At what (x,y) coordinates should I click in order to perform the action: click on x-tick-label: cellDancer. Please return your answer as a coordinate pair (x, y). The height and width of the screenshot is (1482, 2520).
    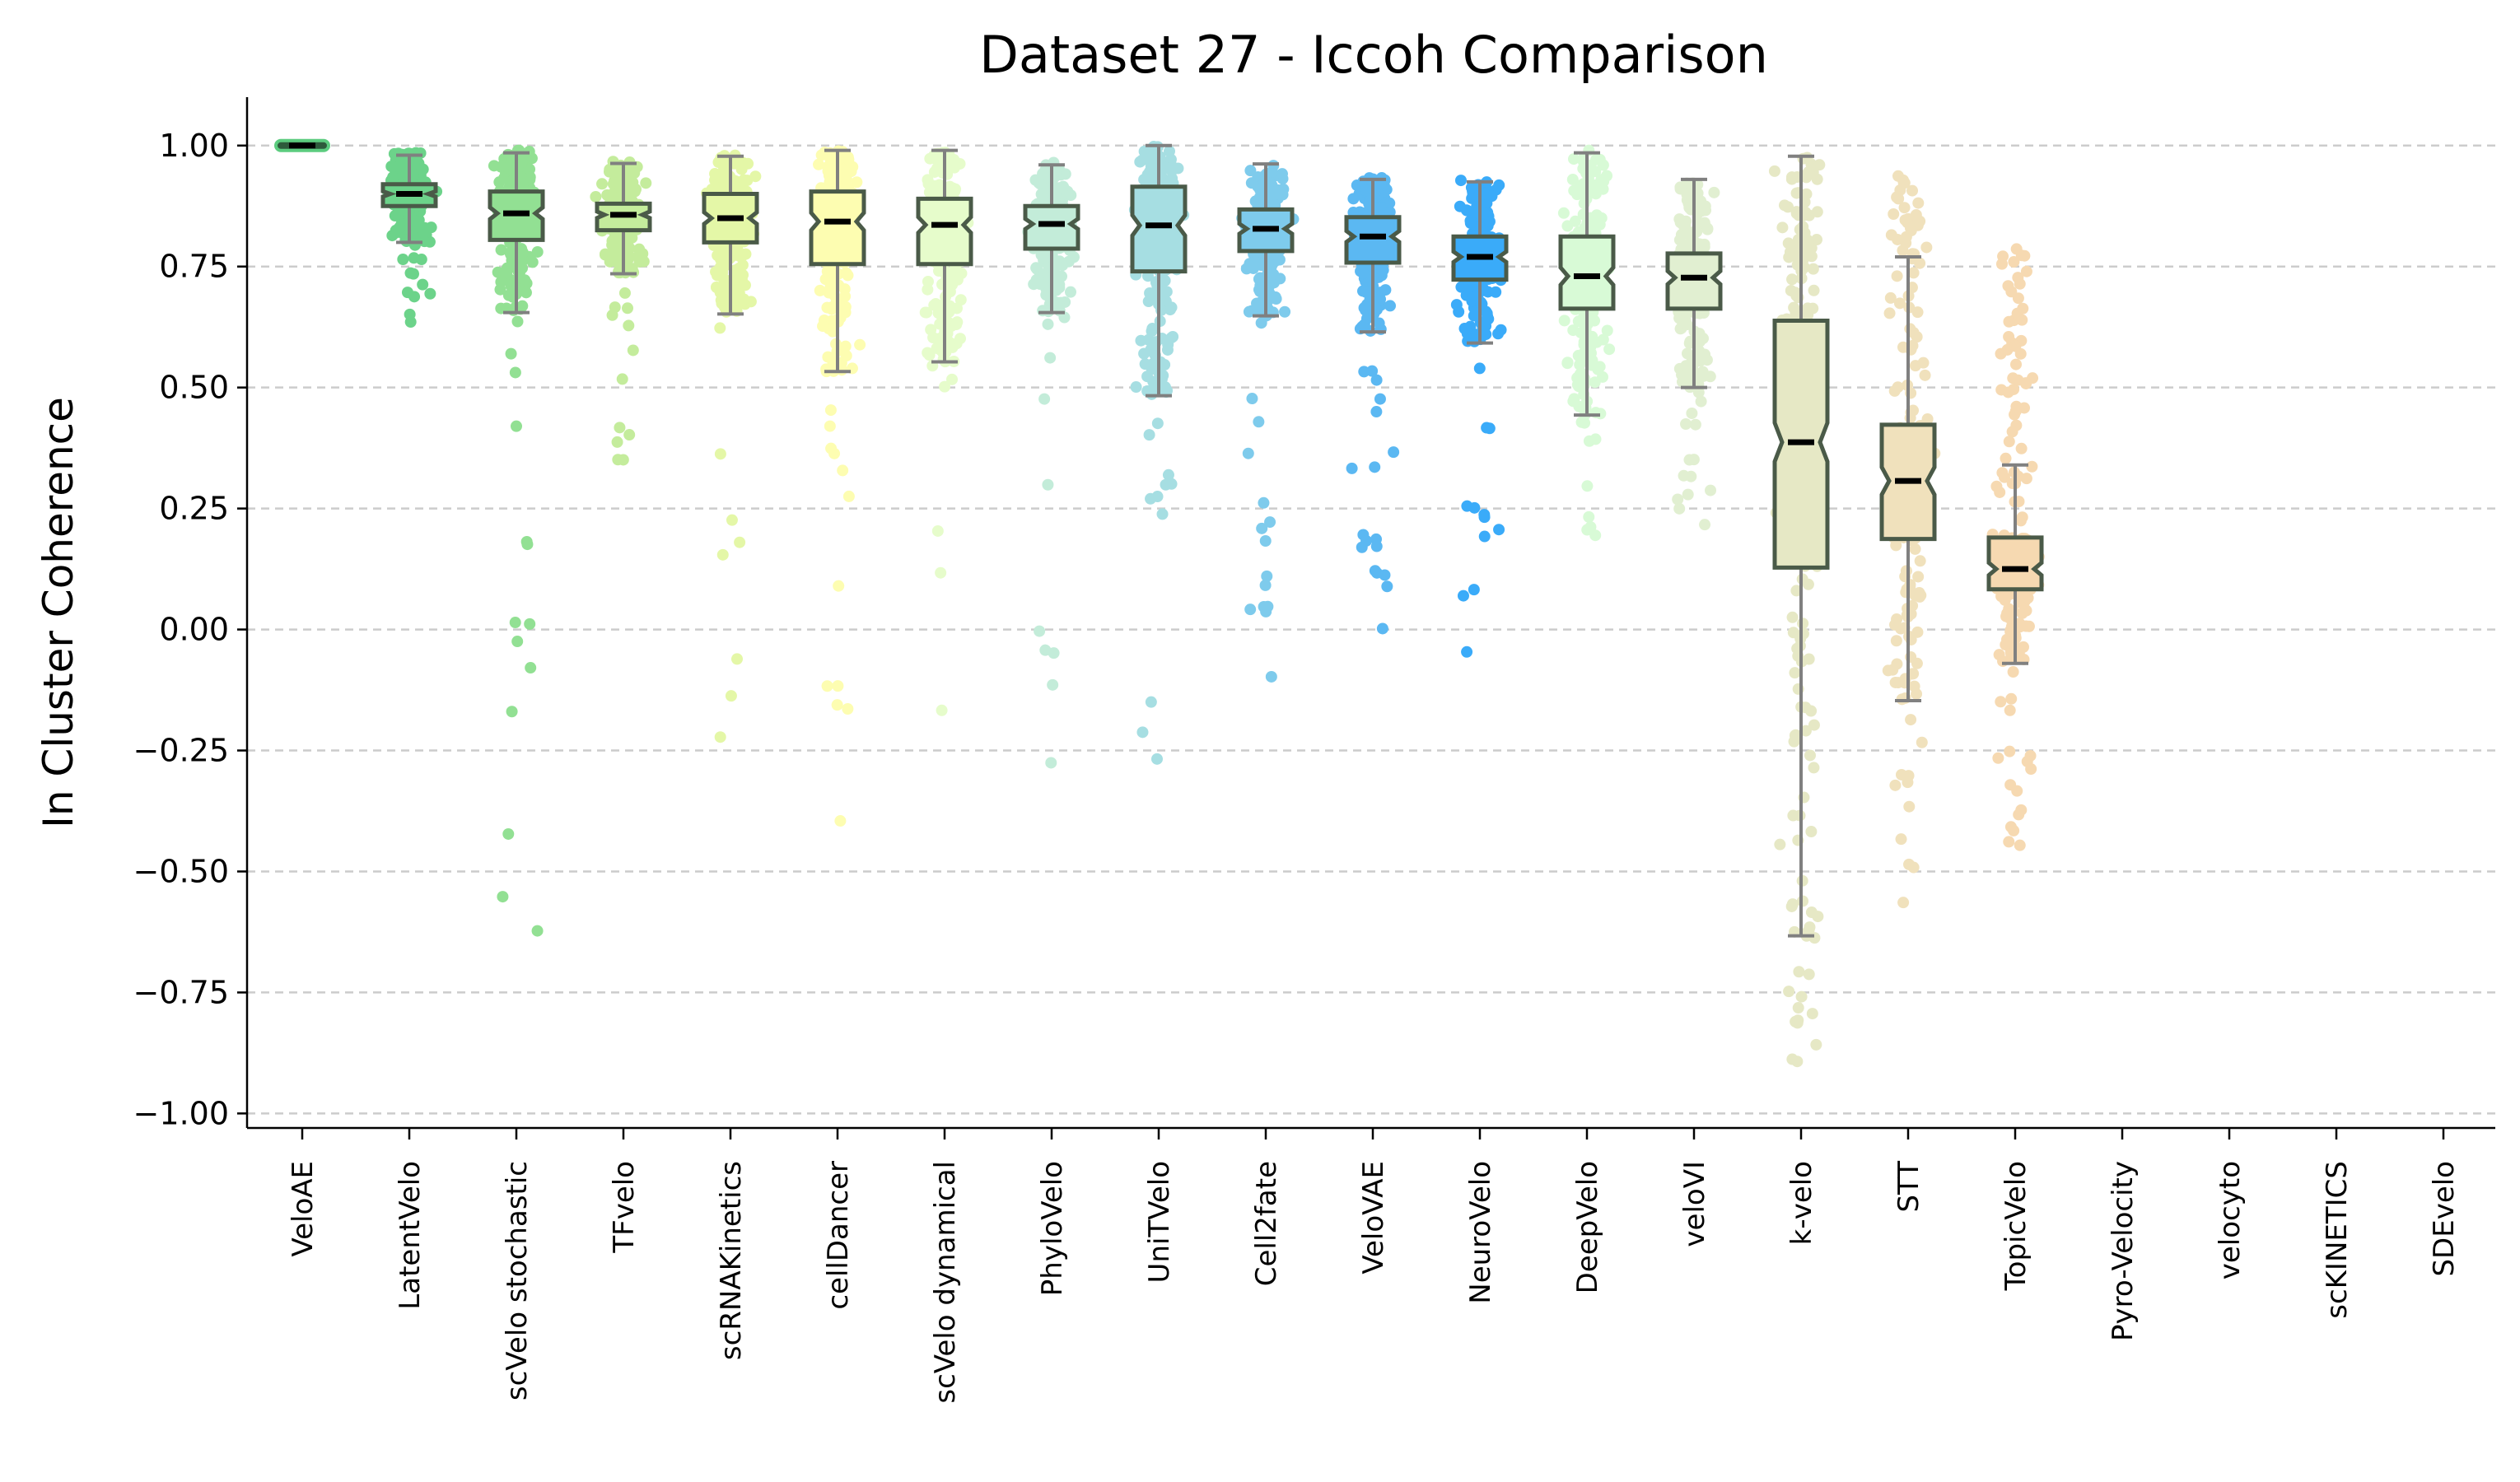
    Looking at the image, I should click on (838, 1235).